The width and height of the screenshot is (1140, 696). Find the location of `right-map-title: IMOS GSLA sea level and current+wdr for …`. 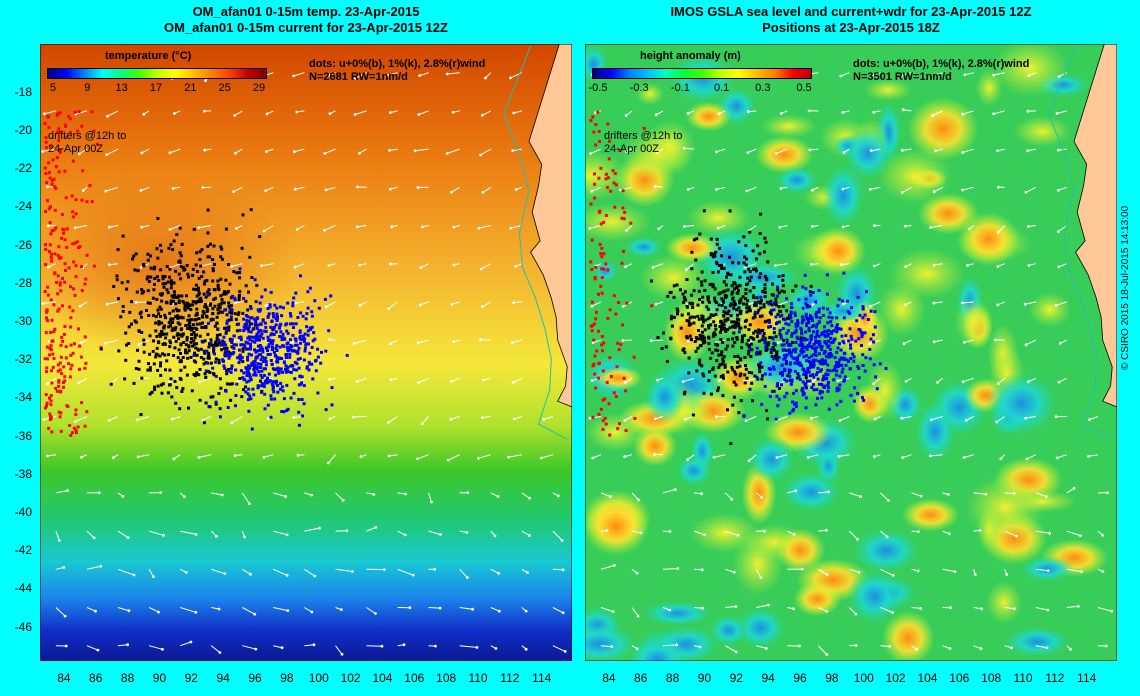

right-map-title: IMOS GSLA sea level and current+wdr for … is located at coordinates (851, 20).